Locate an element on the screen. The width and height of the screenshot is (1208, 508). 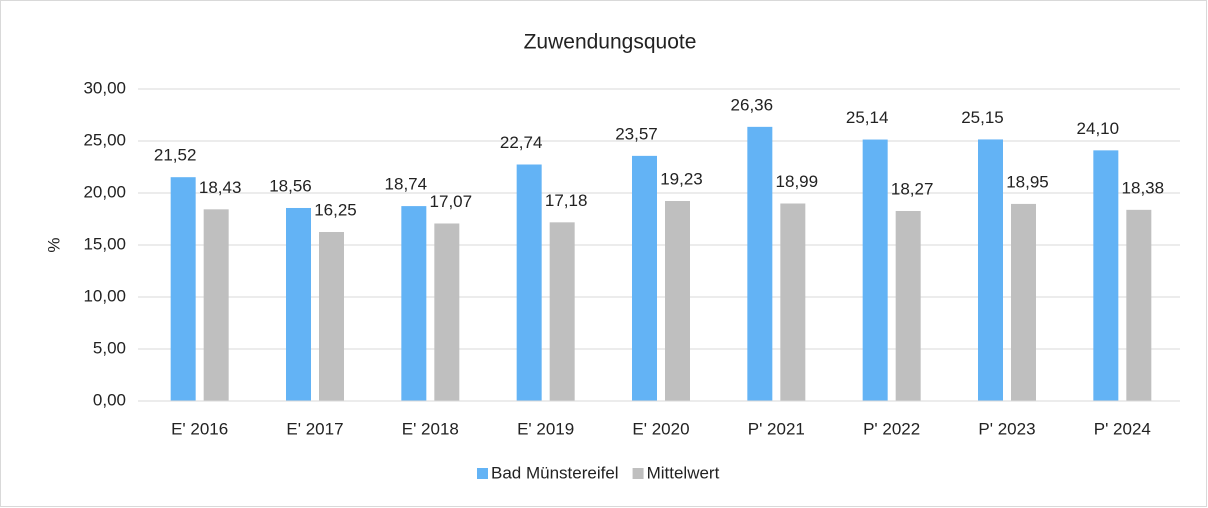
value-label: 18,43 is located at coordinates (220, 187).